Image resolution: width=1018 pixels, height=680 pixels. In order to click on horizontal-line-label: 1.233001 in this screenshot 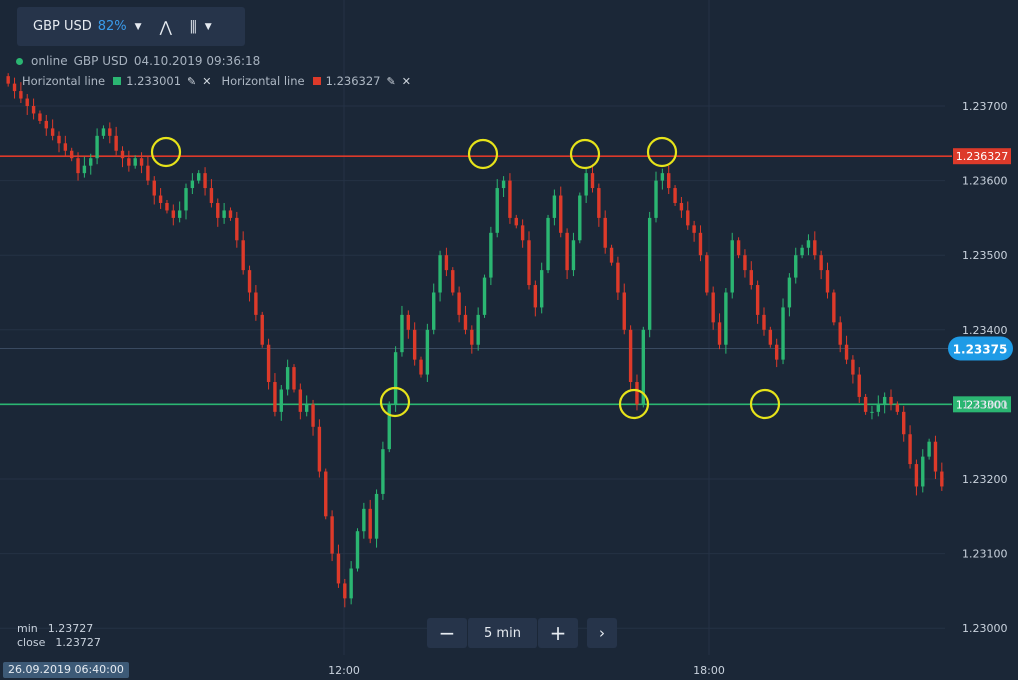, I will do `click(982, 404)`.